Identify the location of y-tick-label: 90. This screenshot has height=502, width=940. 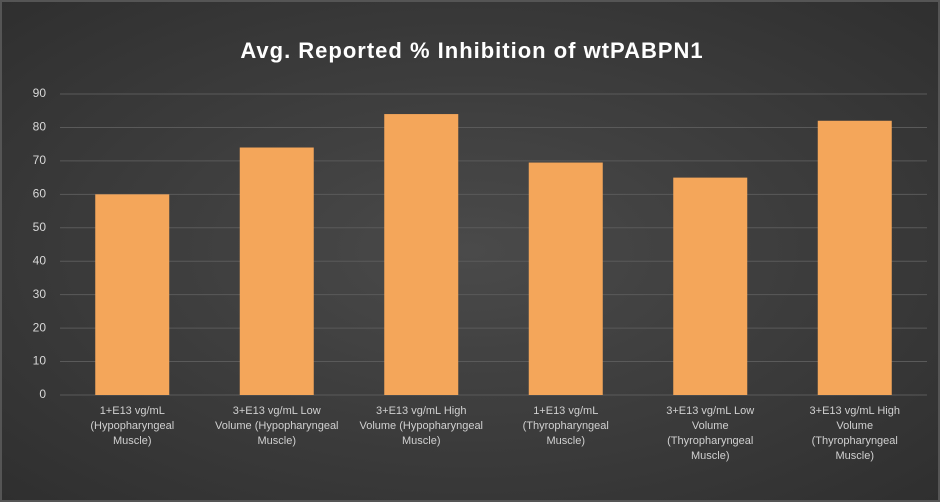
(40, 93).